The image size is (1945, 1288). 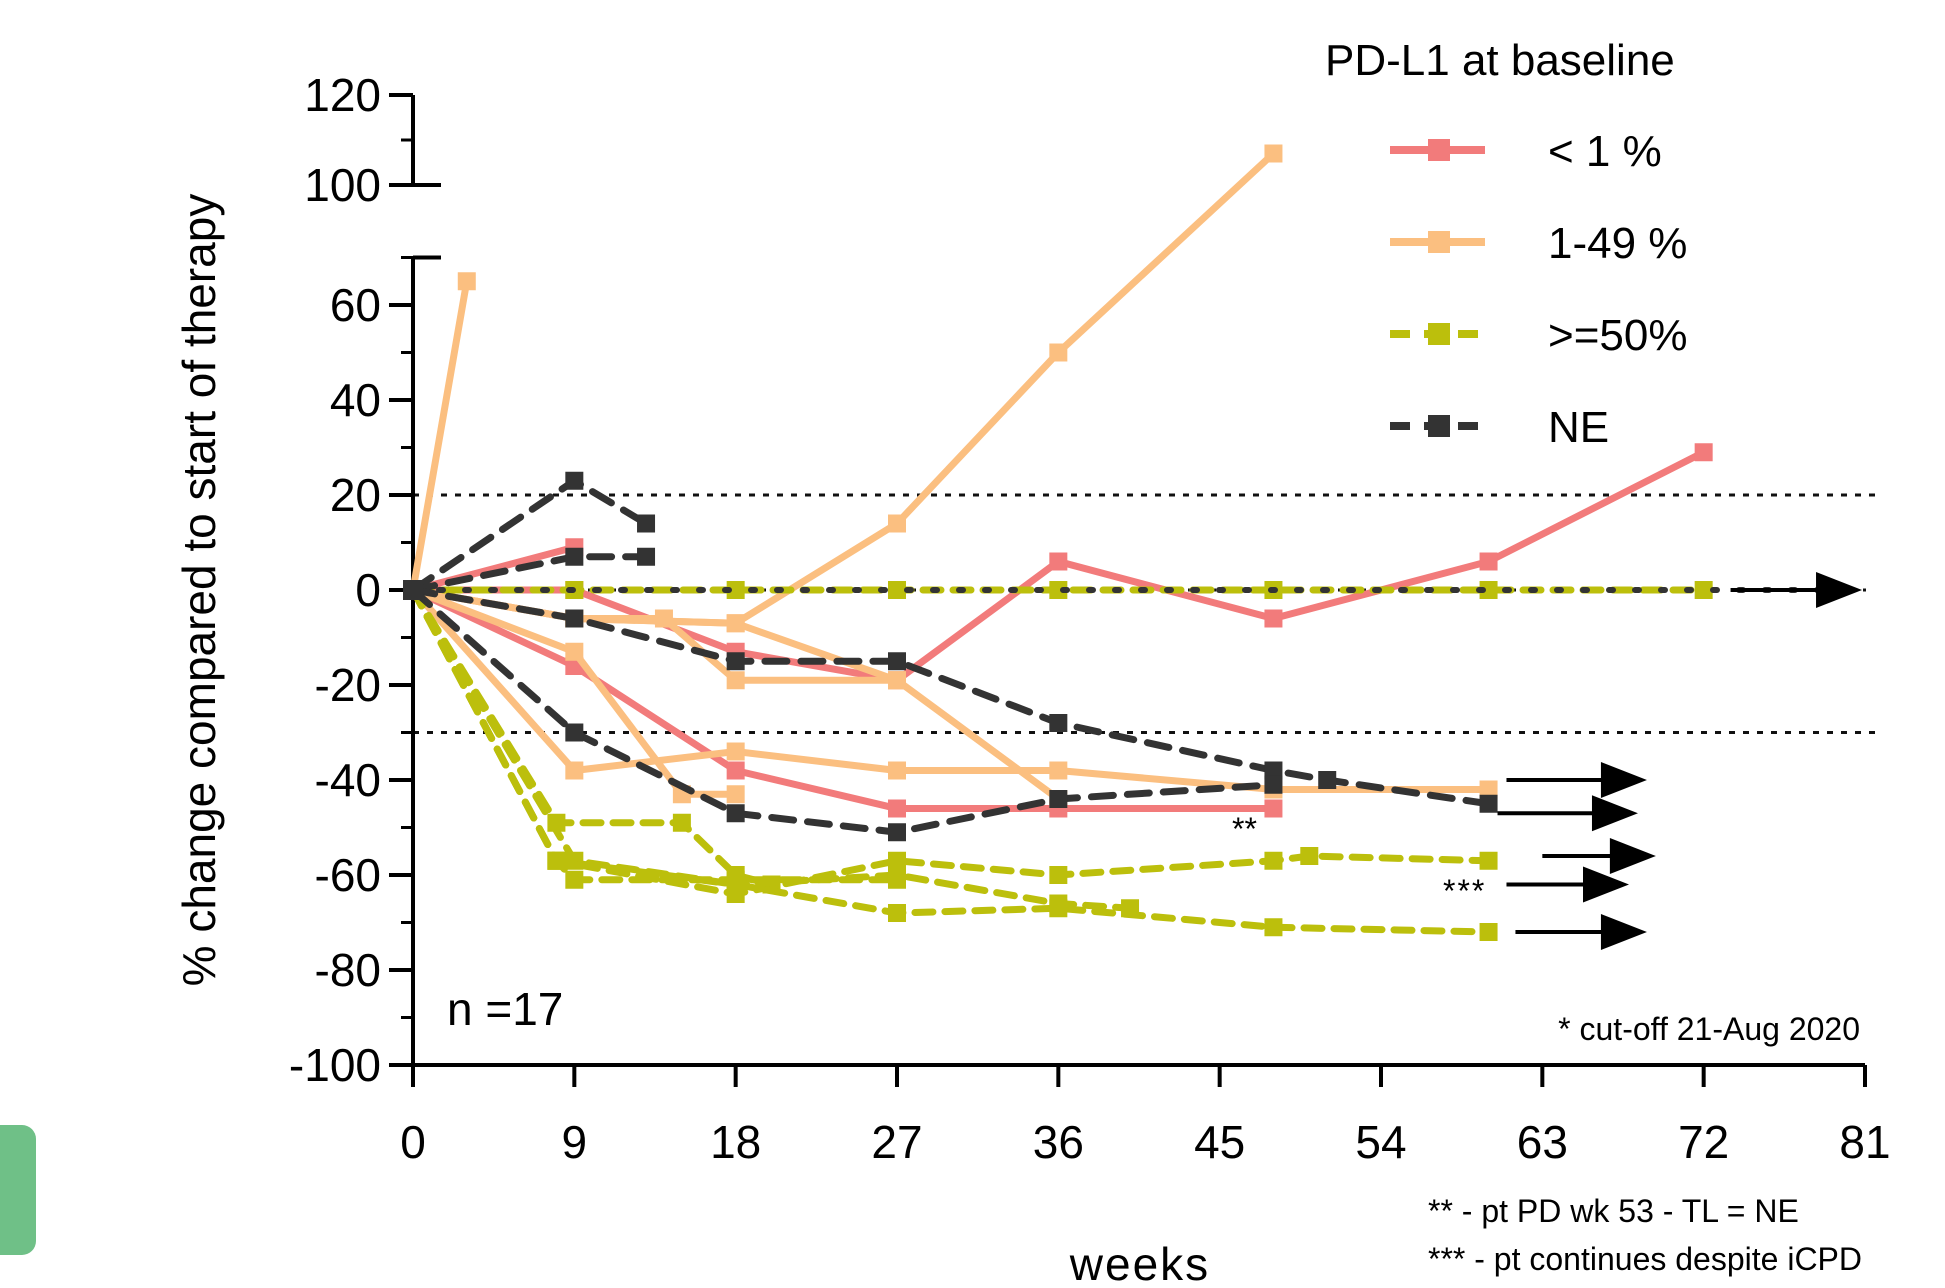 What do you see at coordinates (1645, 1259) in the screenshot?
I see `footnote-2: *** - pt continues despite iCPD` at bounding box center [1645, 1259].